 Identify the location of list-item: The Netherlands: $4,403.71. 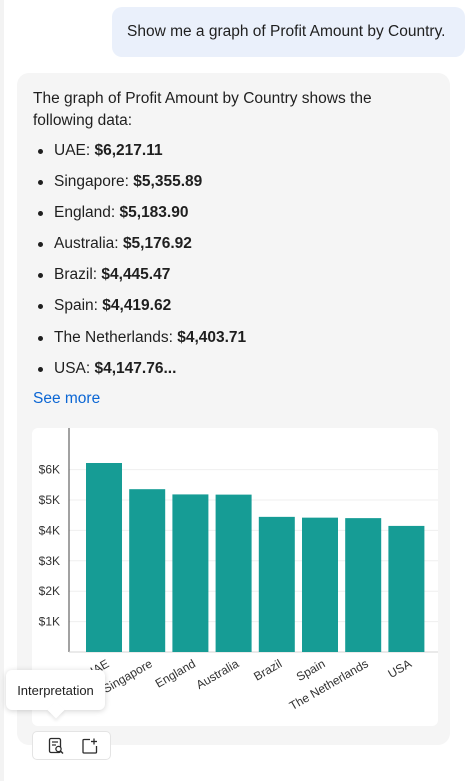
(233, 342).